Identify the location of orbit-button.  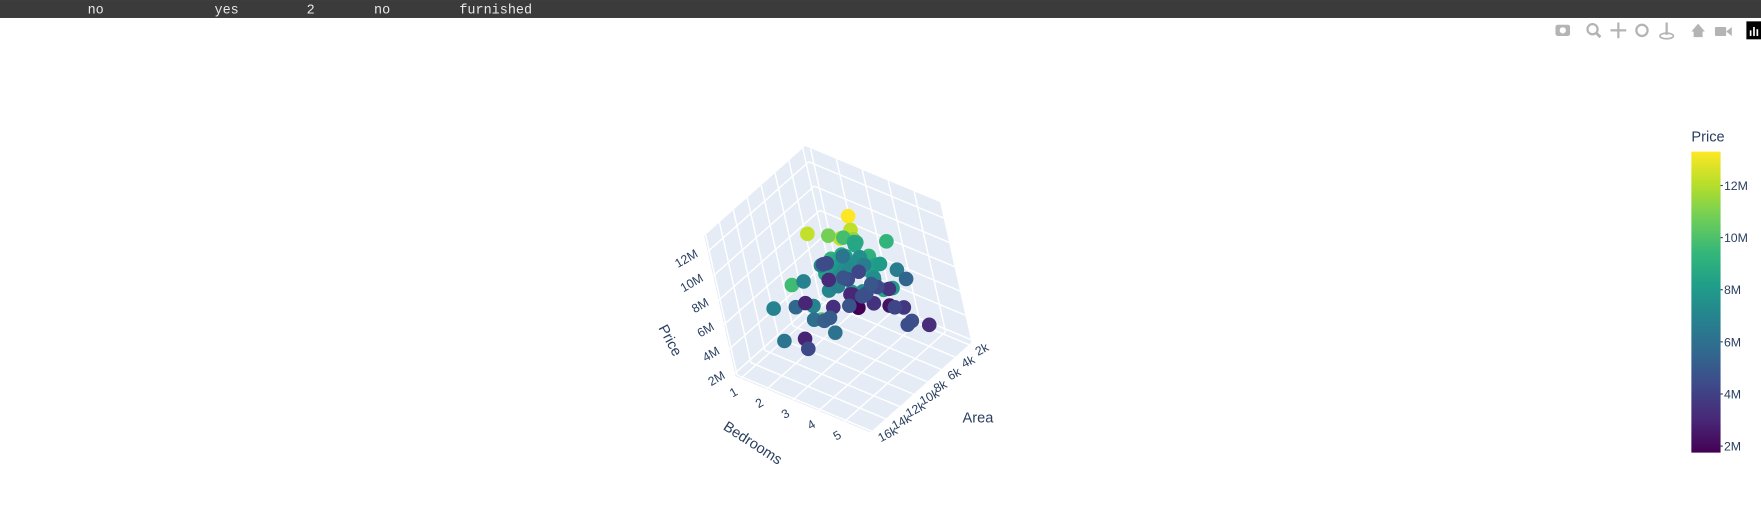
(1642, 30).